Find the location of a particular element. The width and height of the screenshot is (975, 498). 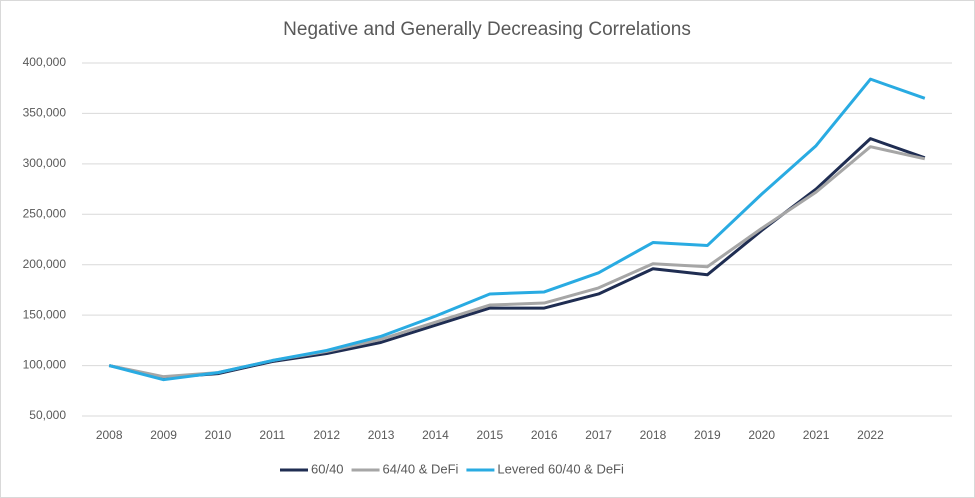

x-tick-label: 2014 is located at coordinates (435, 435).